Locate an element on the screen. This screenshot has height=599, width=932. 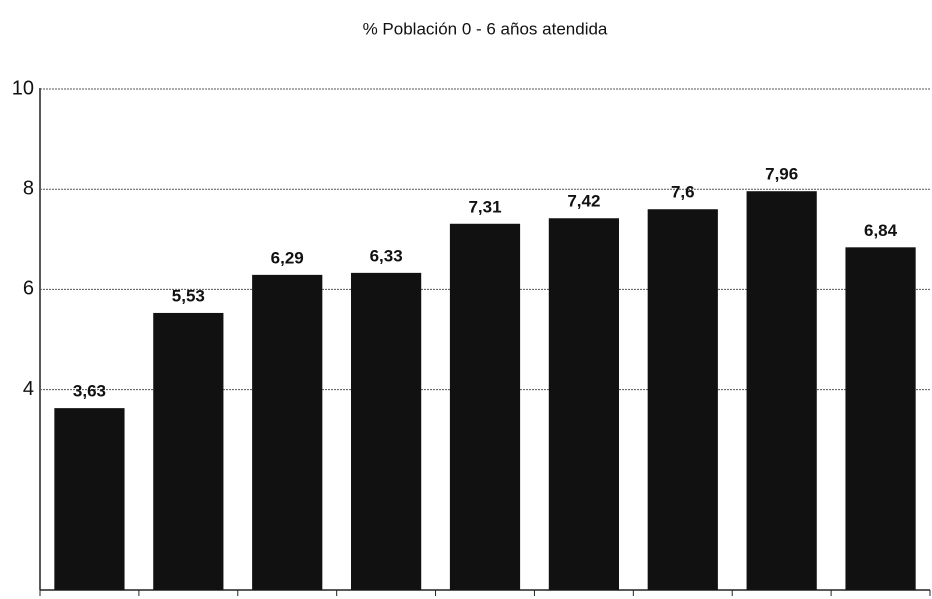
y-tick-label: 4 is located at coordinates (28, 389).